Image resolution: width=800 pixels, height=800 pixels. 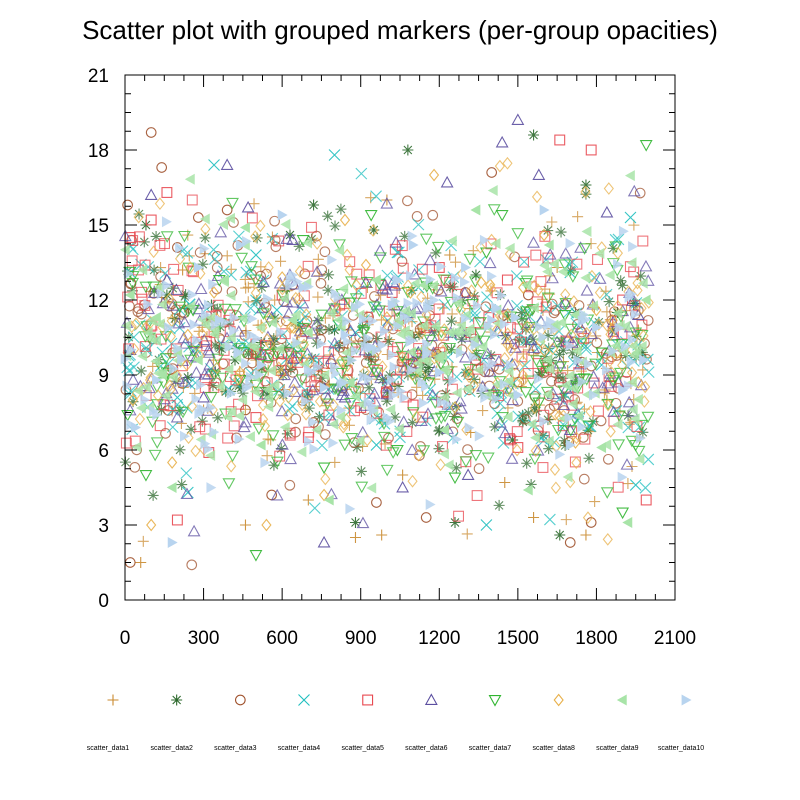 What do you see at coordinates (103, 601) in the screenshot?
I see `y-tick-label: 0` at bounding box center [103, 601].